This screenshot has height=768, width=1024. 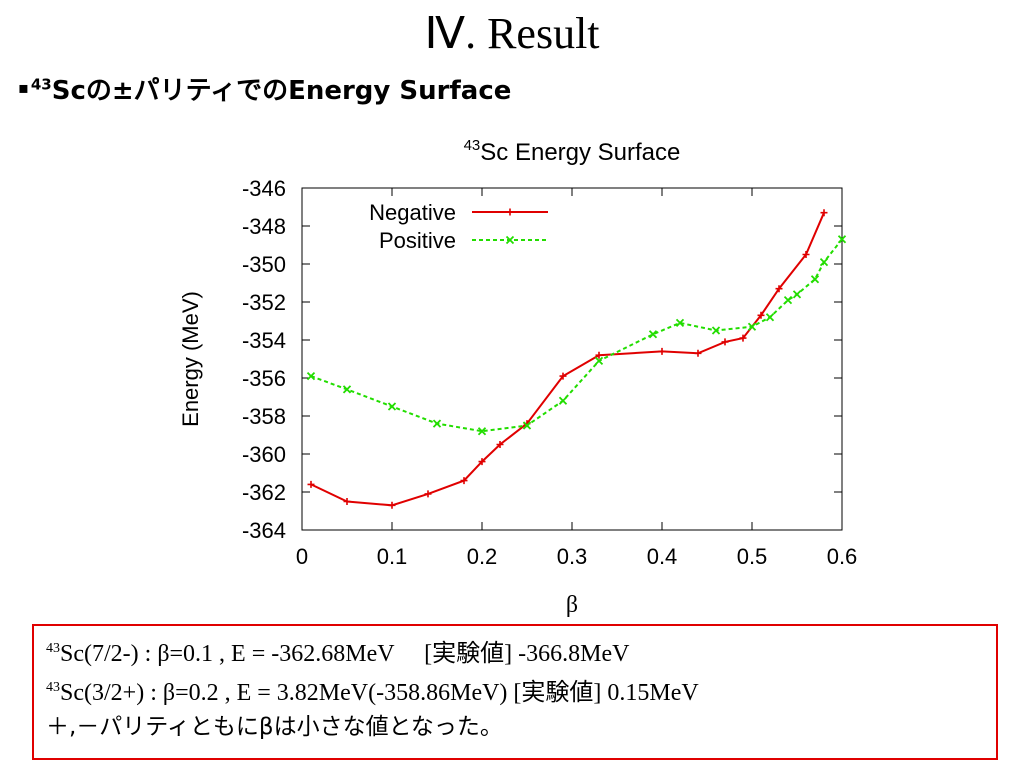 I want to click on y-tick-label: -352, so click(x=264, y=302).